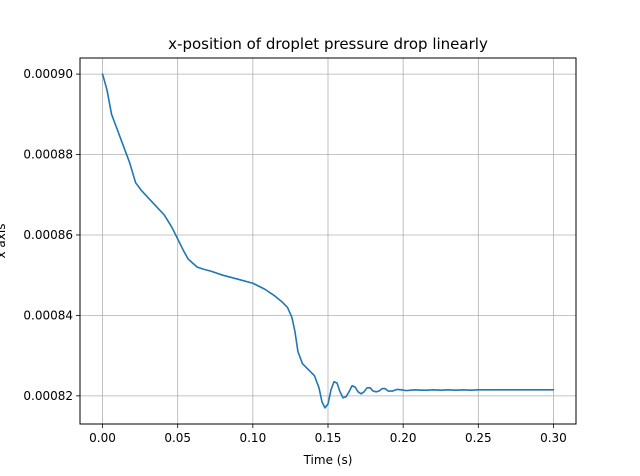  I want to click on y-tick-label: 0.00084, so click(48, 315).